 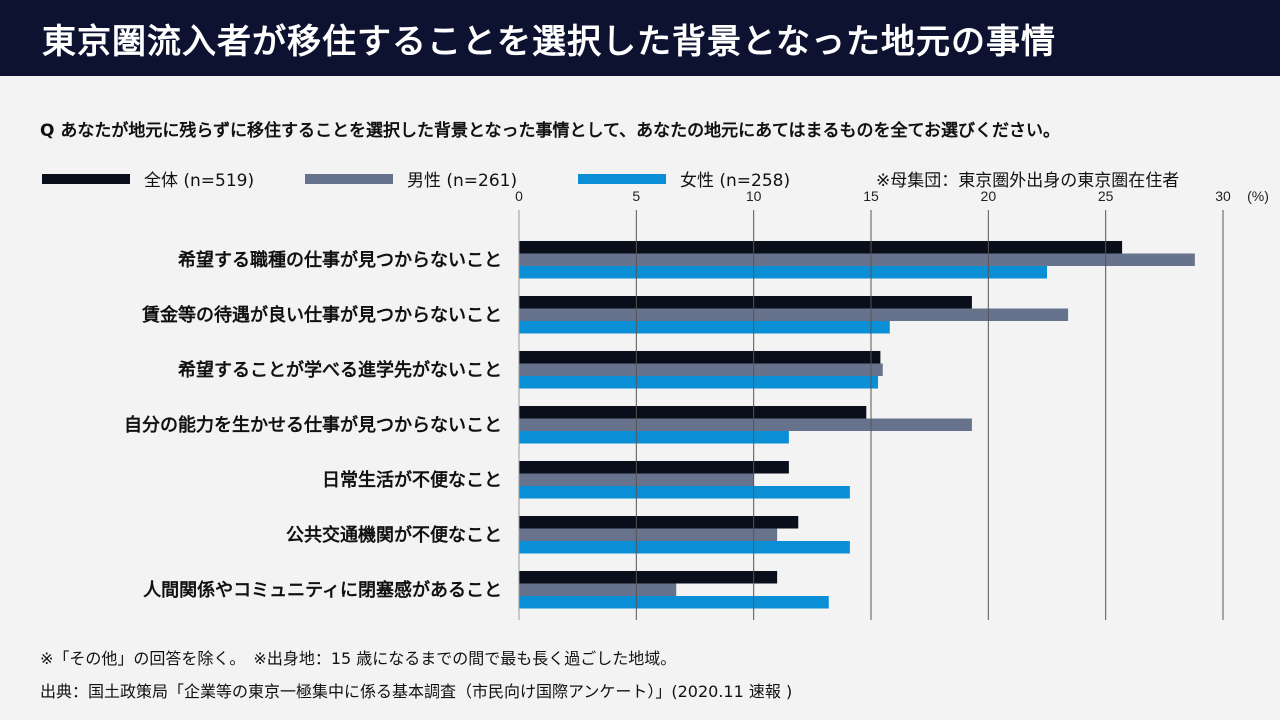 I want to click on category-label: 自分の能力を生かせる仕事が見つからないこと, so click(x=313, y=425).